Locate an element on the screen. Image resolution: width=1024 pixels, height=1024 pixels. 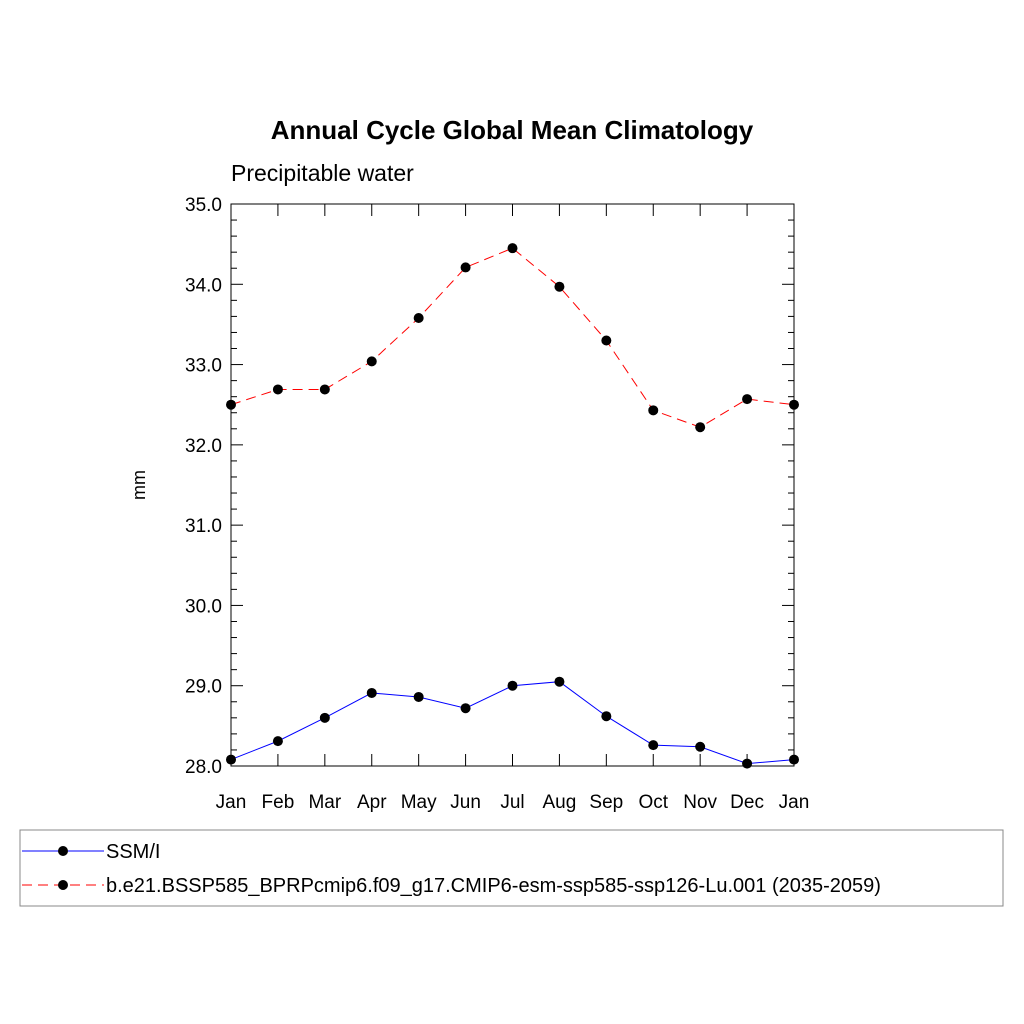
legend-label-1: SSM/I is located at coordinates (133, 852).